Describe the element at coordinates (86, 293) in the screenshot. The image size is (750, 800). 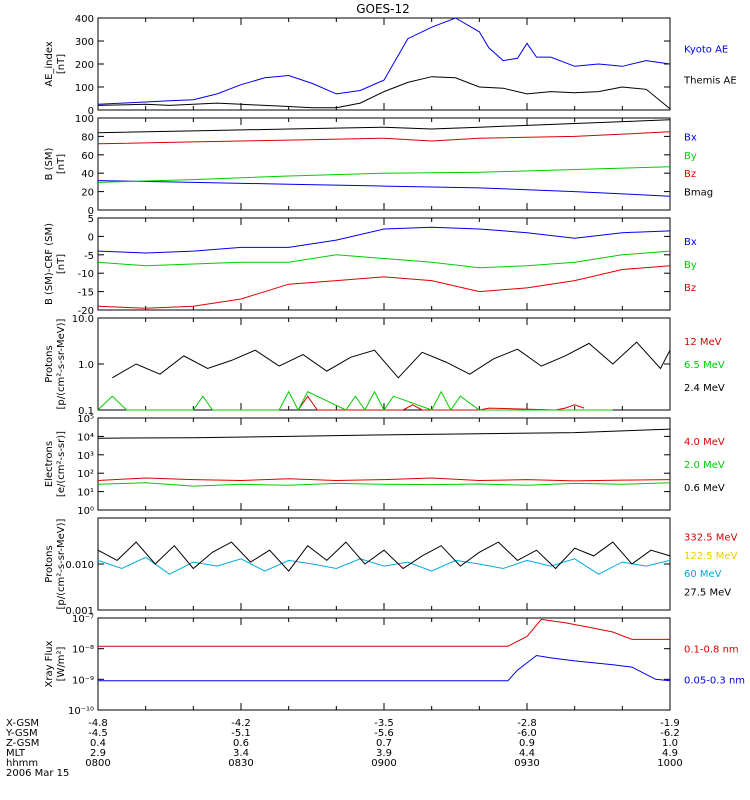
I see `y-tick-label: -15` at that location.